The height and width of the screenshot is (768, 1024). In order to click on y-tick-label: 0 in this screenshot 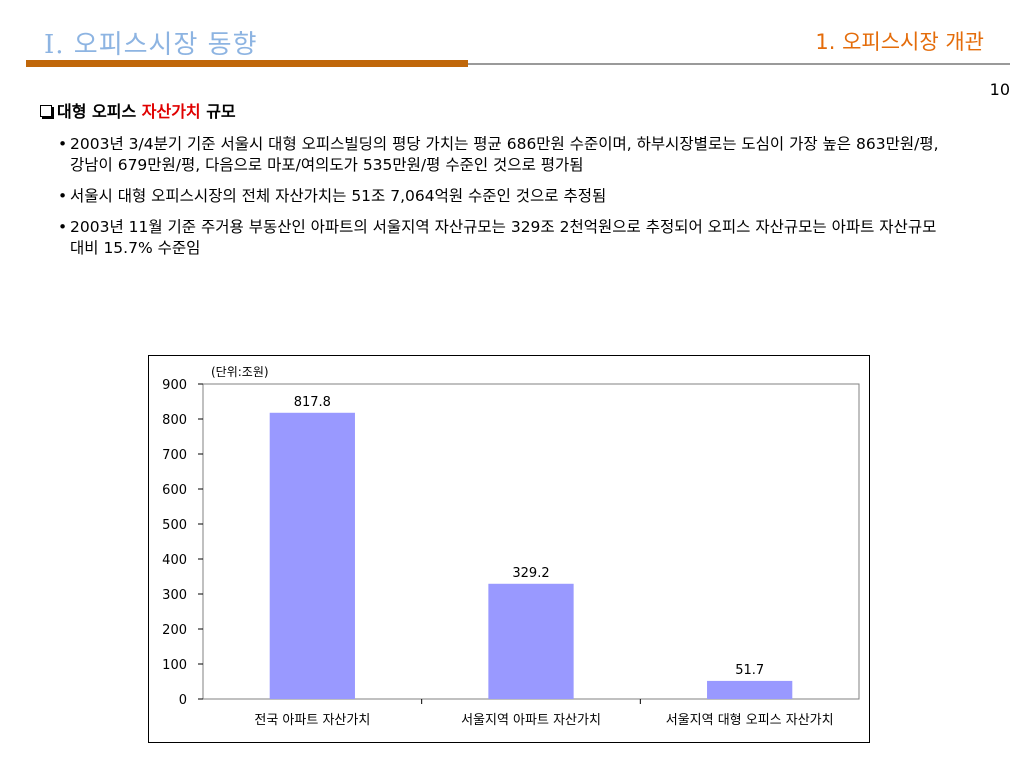, I will do `click(183, 700)`.